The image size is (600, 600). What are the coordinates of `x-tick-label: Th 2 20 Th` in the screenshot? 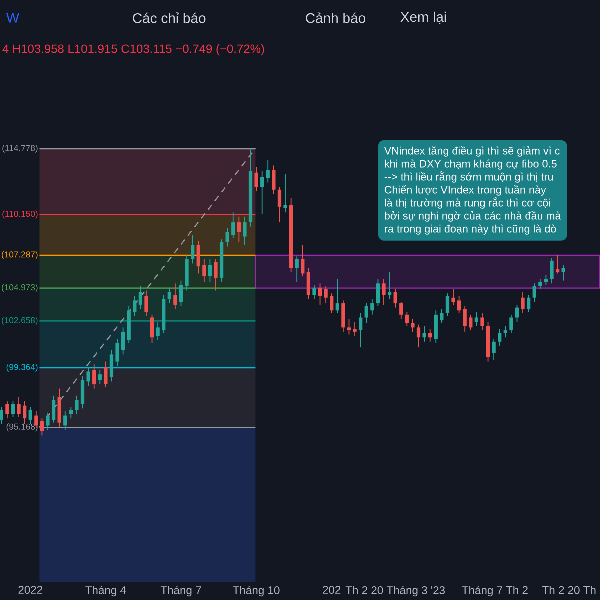 It's located at (569, 590).